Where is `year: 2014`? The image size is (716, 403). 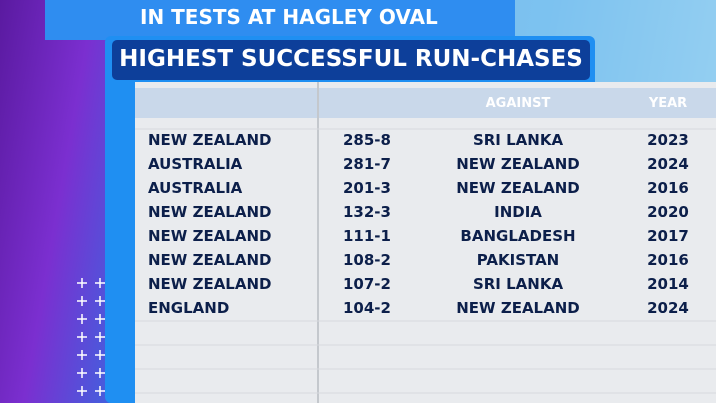
year: 2014 is located at coordinates (668, 284).